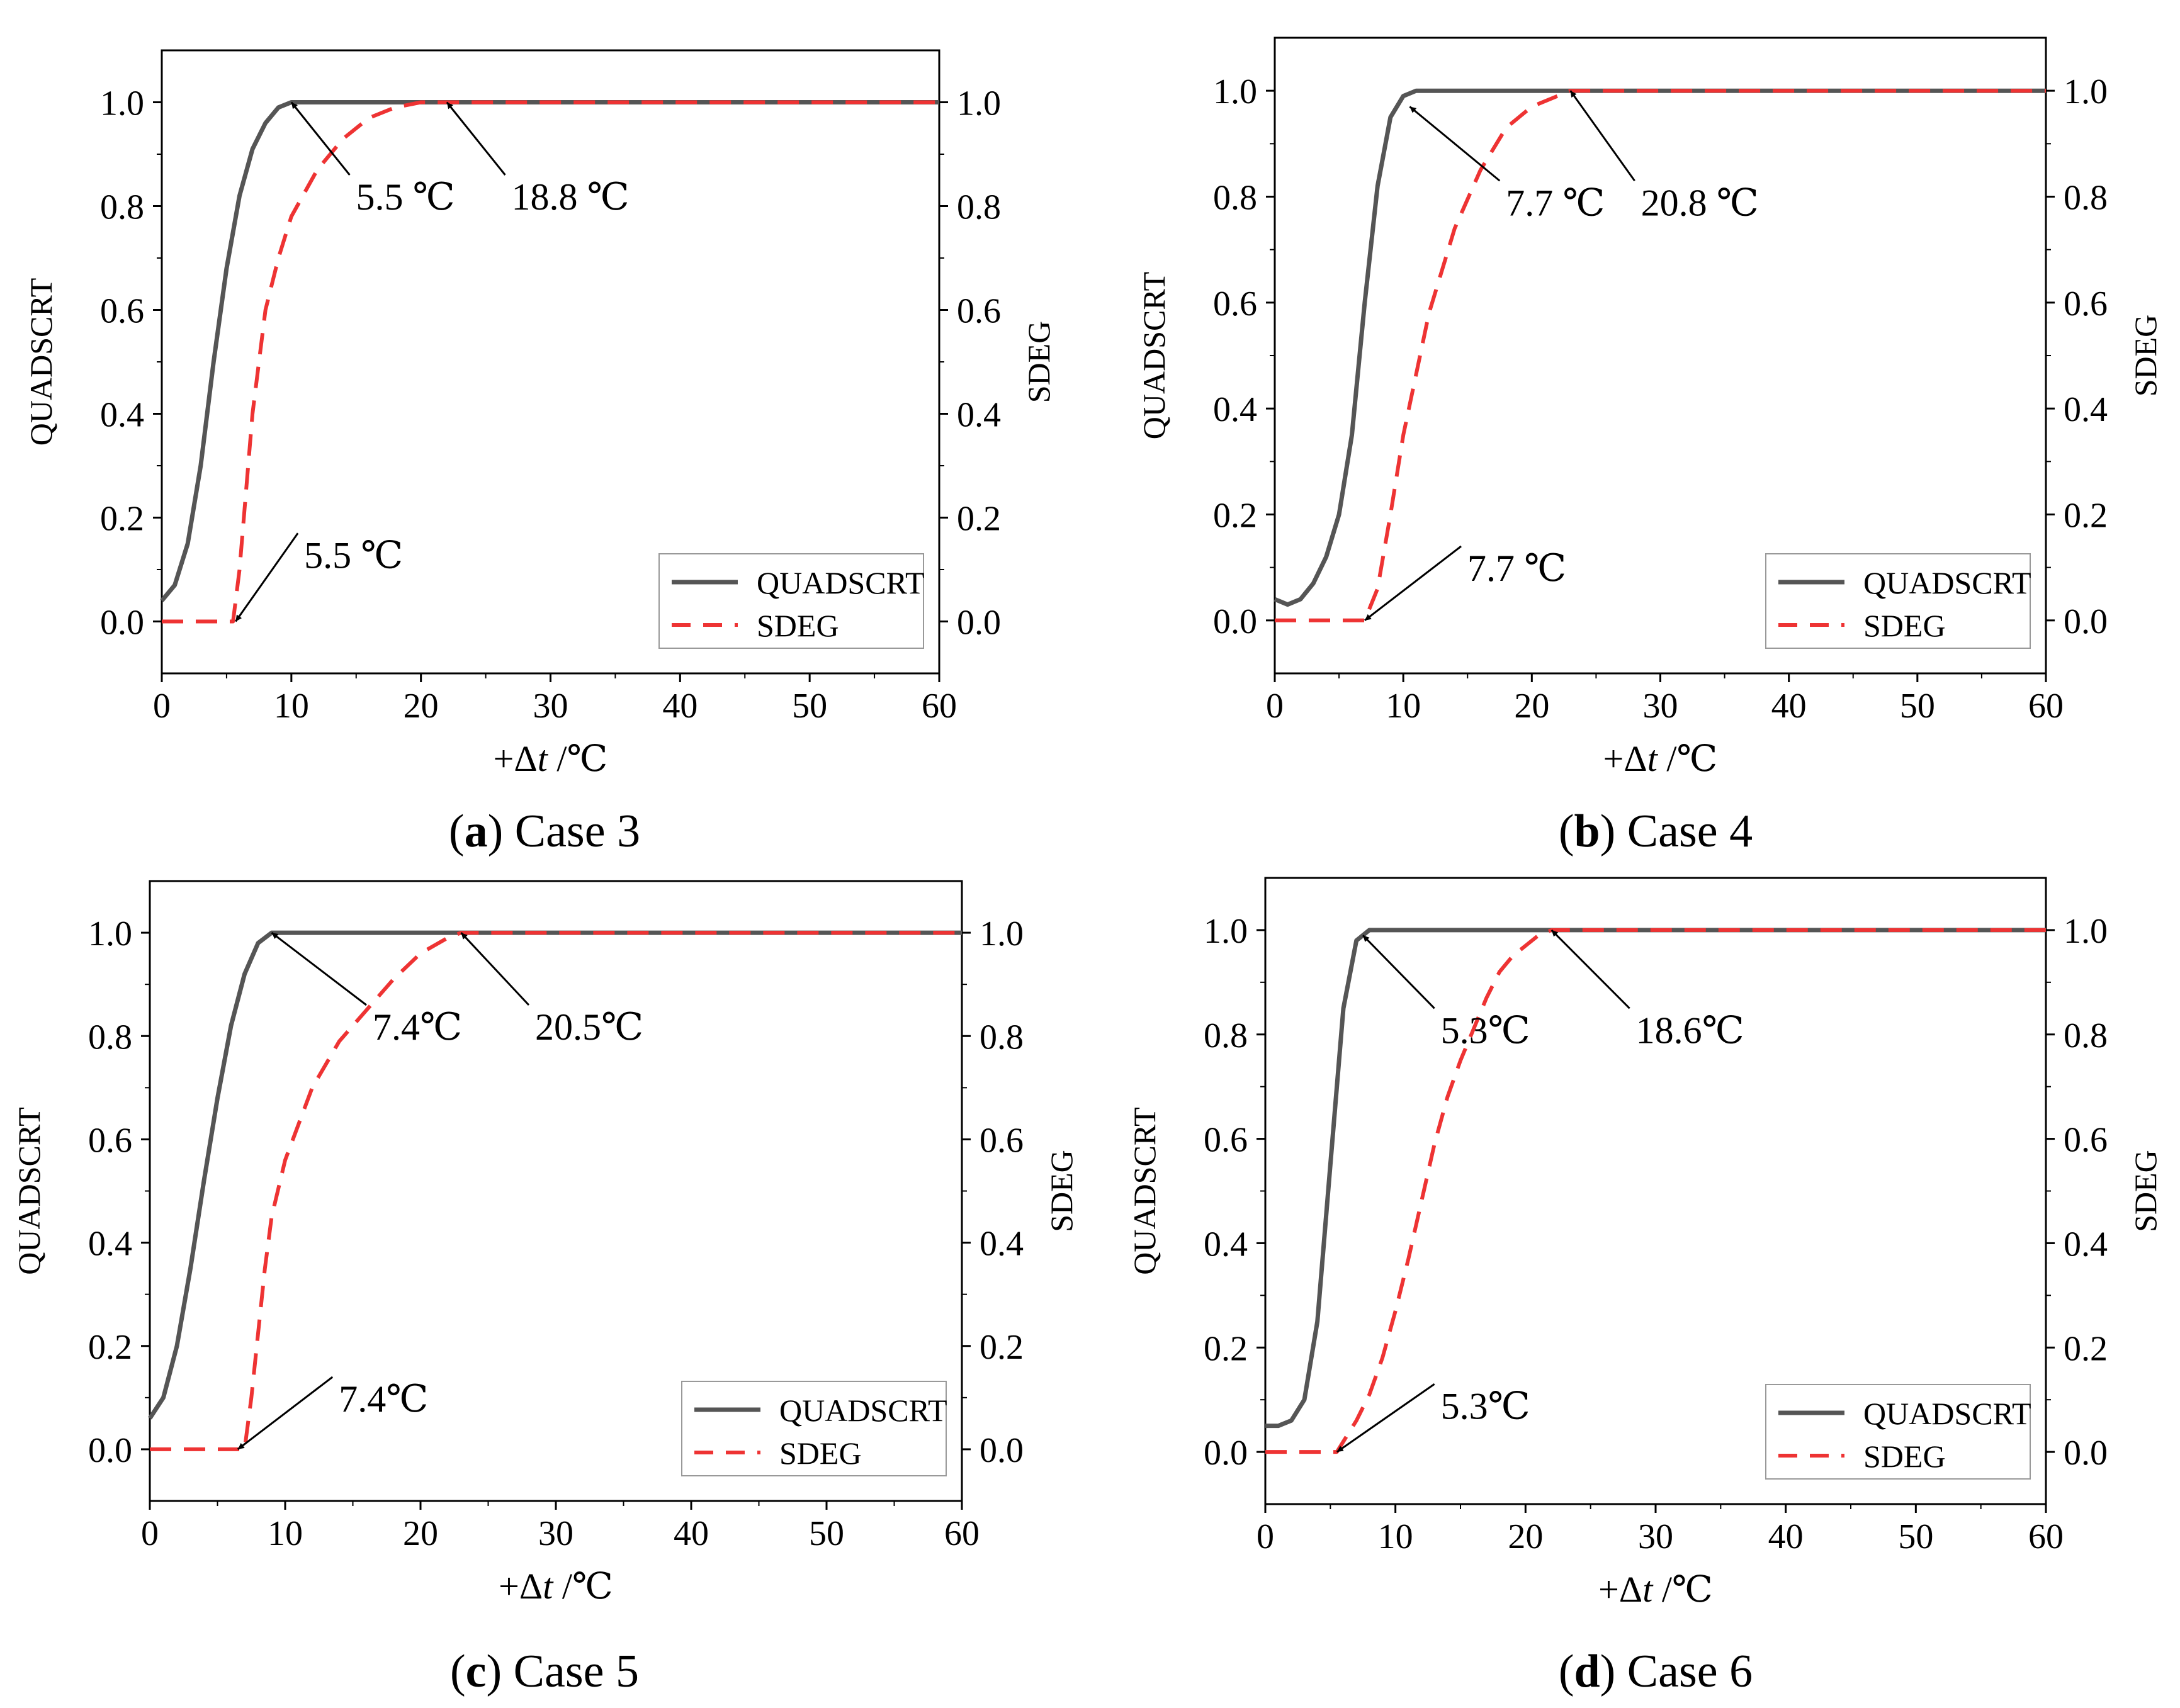 This screenshot has width=2180, height=1708. Describe the element at coordinates (589, 1027) in the screenshot. I see `annotation-label: 20.5℃` at that location.